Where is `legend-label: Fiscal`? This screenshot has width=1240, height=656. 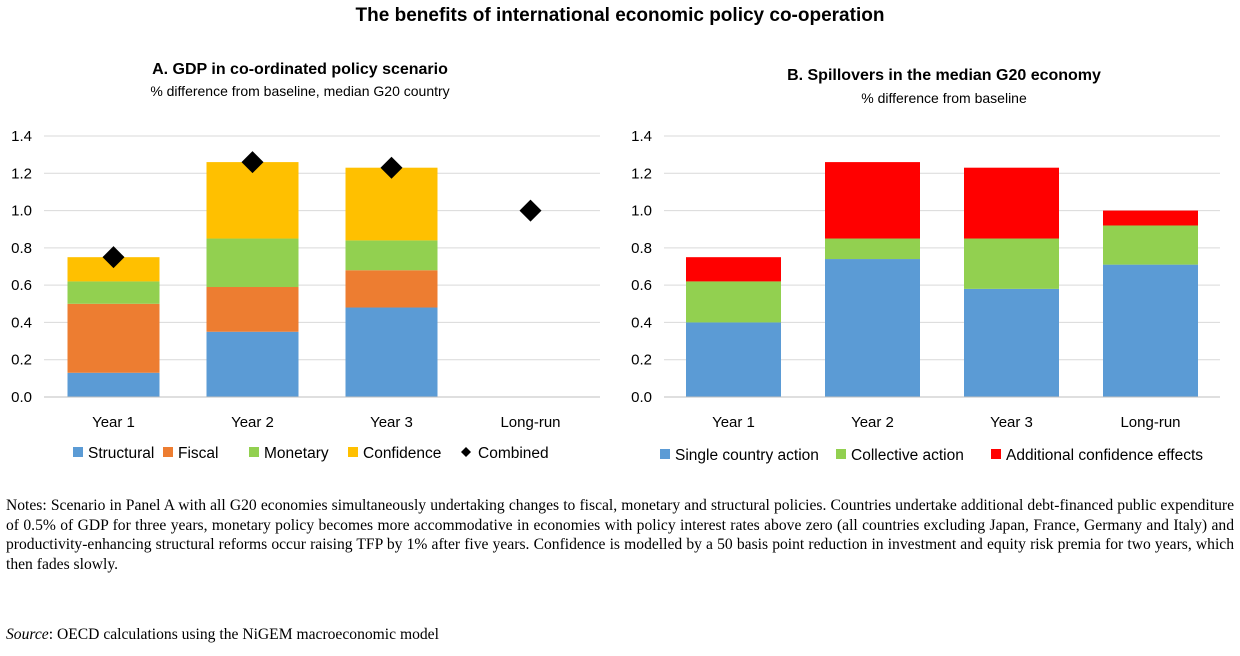 legend-label: Fiscal is located at coordinates (198, 453).